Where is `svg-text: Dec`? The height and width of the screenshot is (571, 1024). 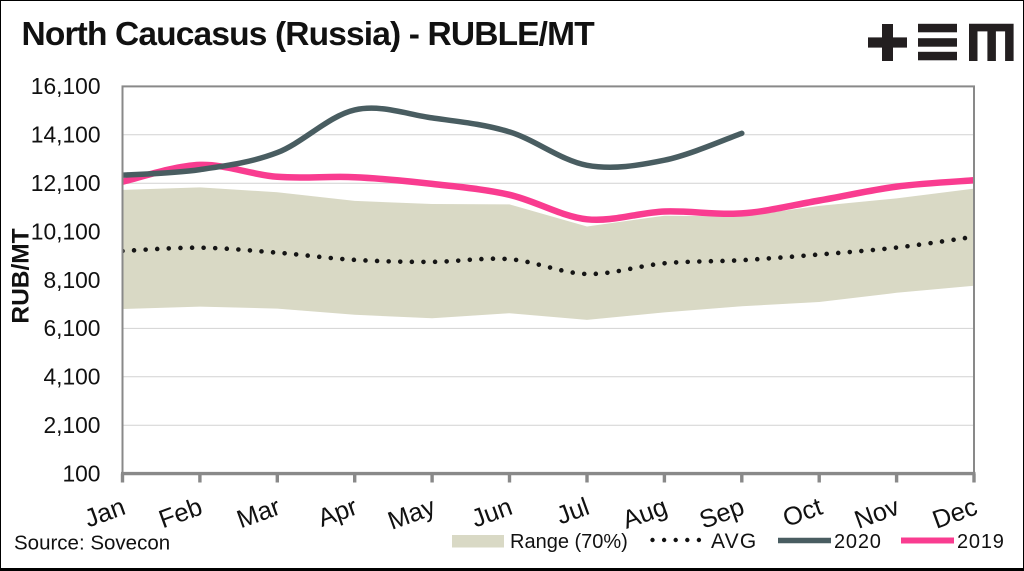
svg-text: Dec is located at coordinates (955, 514).